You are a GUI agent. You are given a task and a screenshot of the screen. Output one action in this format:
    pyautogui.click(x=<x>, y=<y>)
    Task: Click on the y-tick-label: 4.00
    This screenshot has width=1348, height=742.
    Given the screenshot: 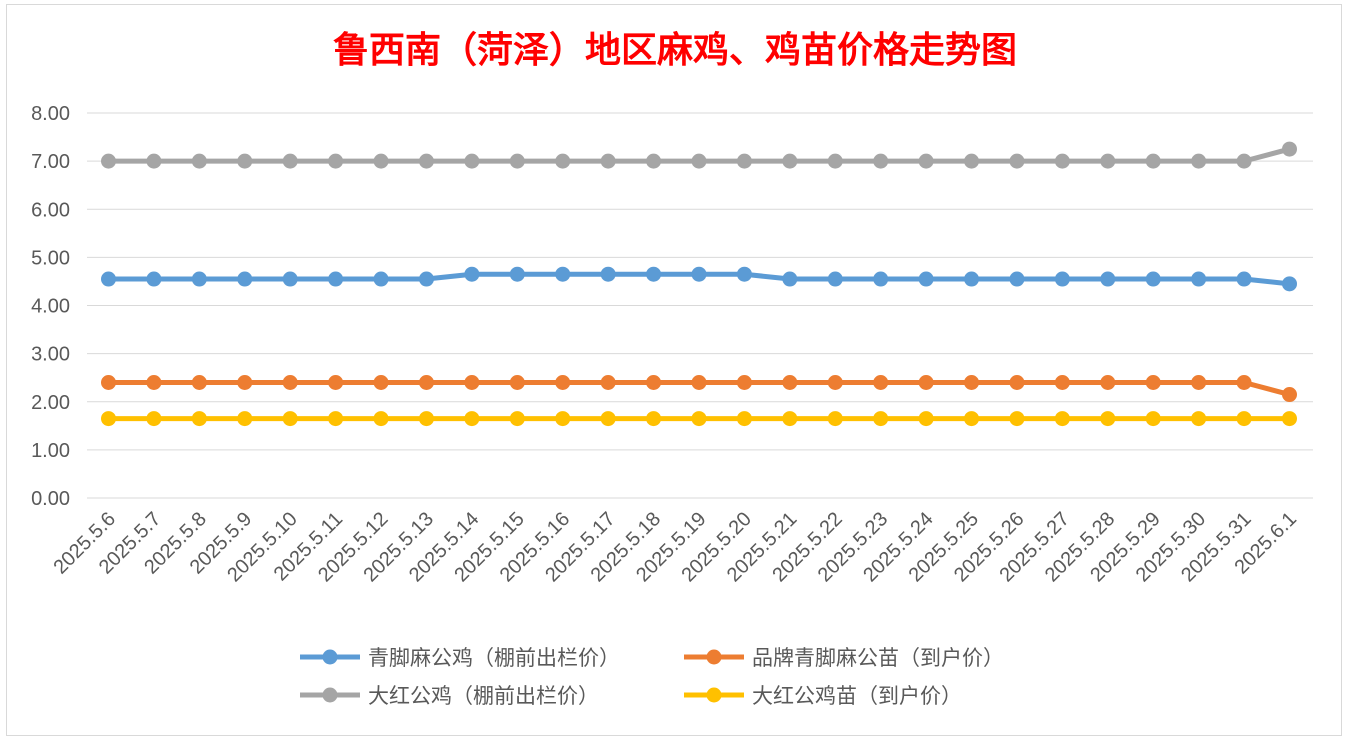 What is the action you would take?
    pyautogui.click(x=50, y=307)
    